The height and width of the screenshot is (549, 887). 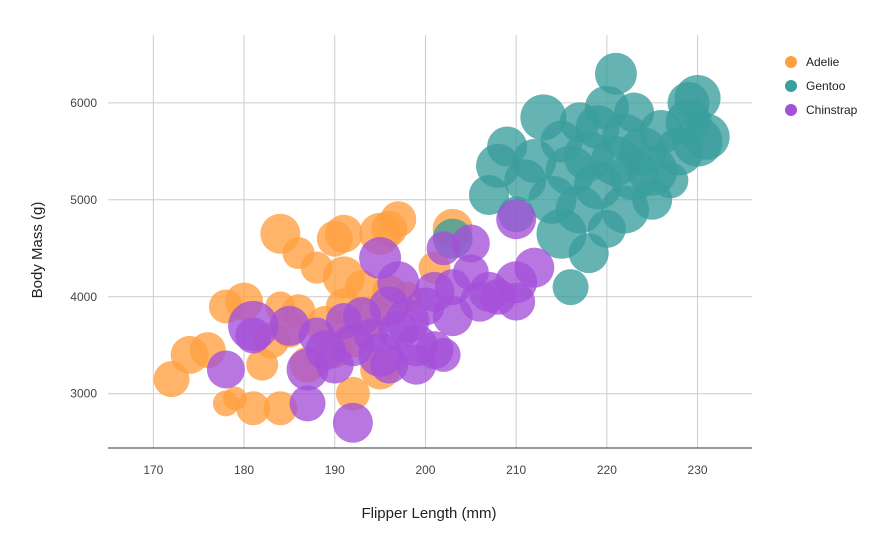 What do you see at coordinates (83, 248) in the screenshot?
I see `y-axis-ticks: 3000 4000 5000 6000` at bounding box center [83, 248].